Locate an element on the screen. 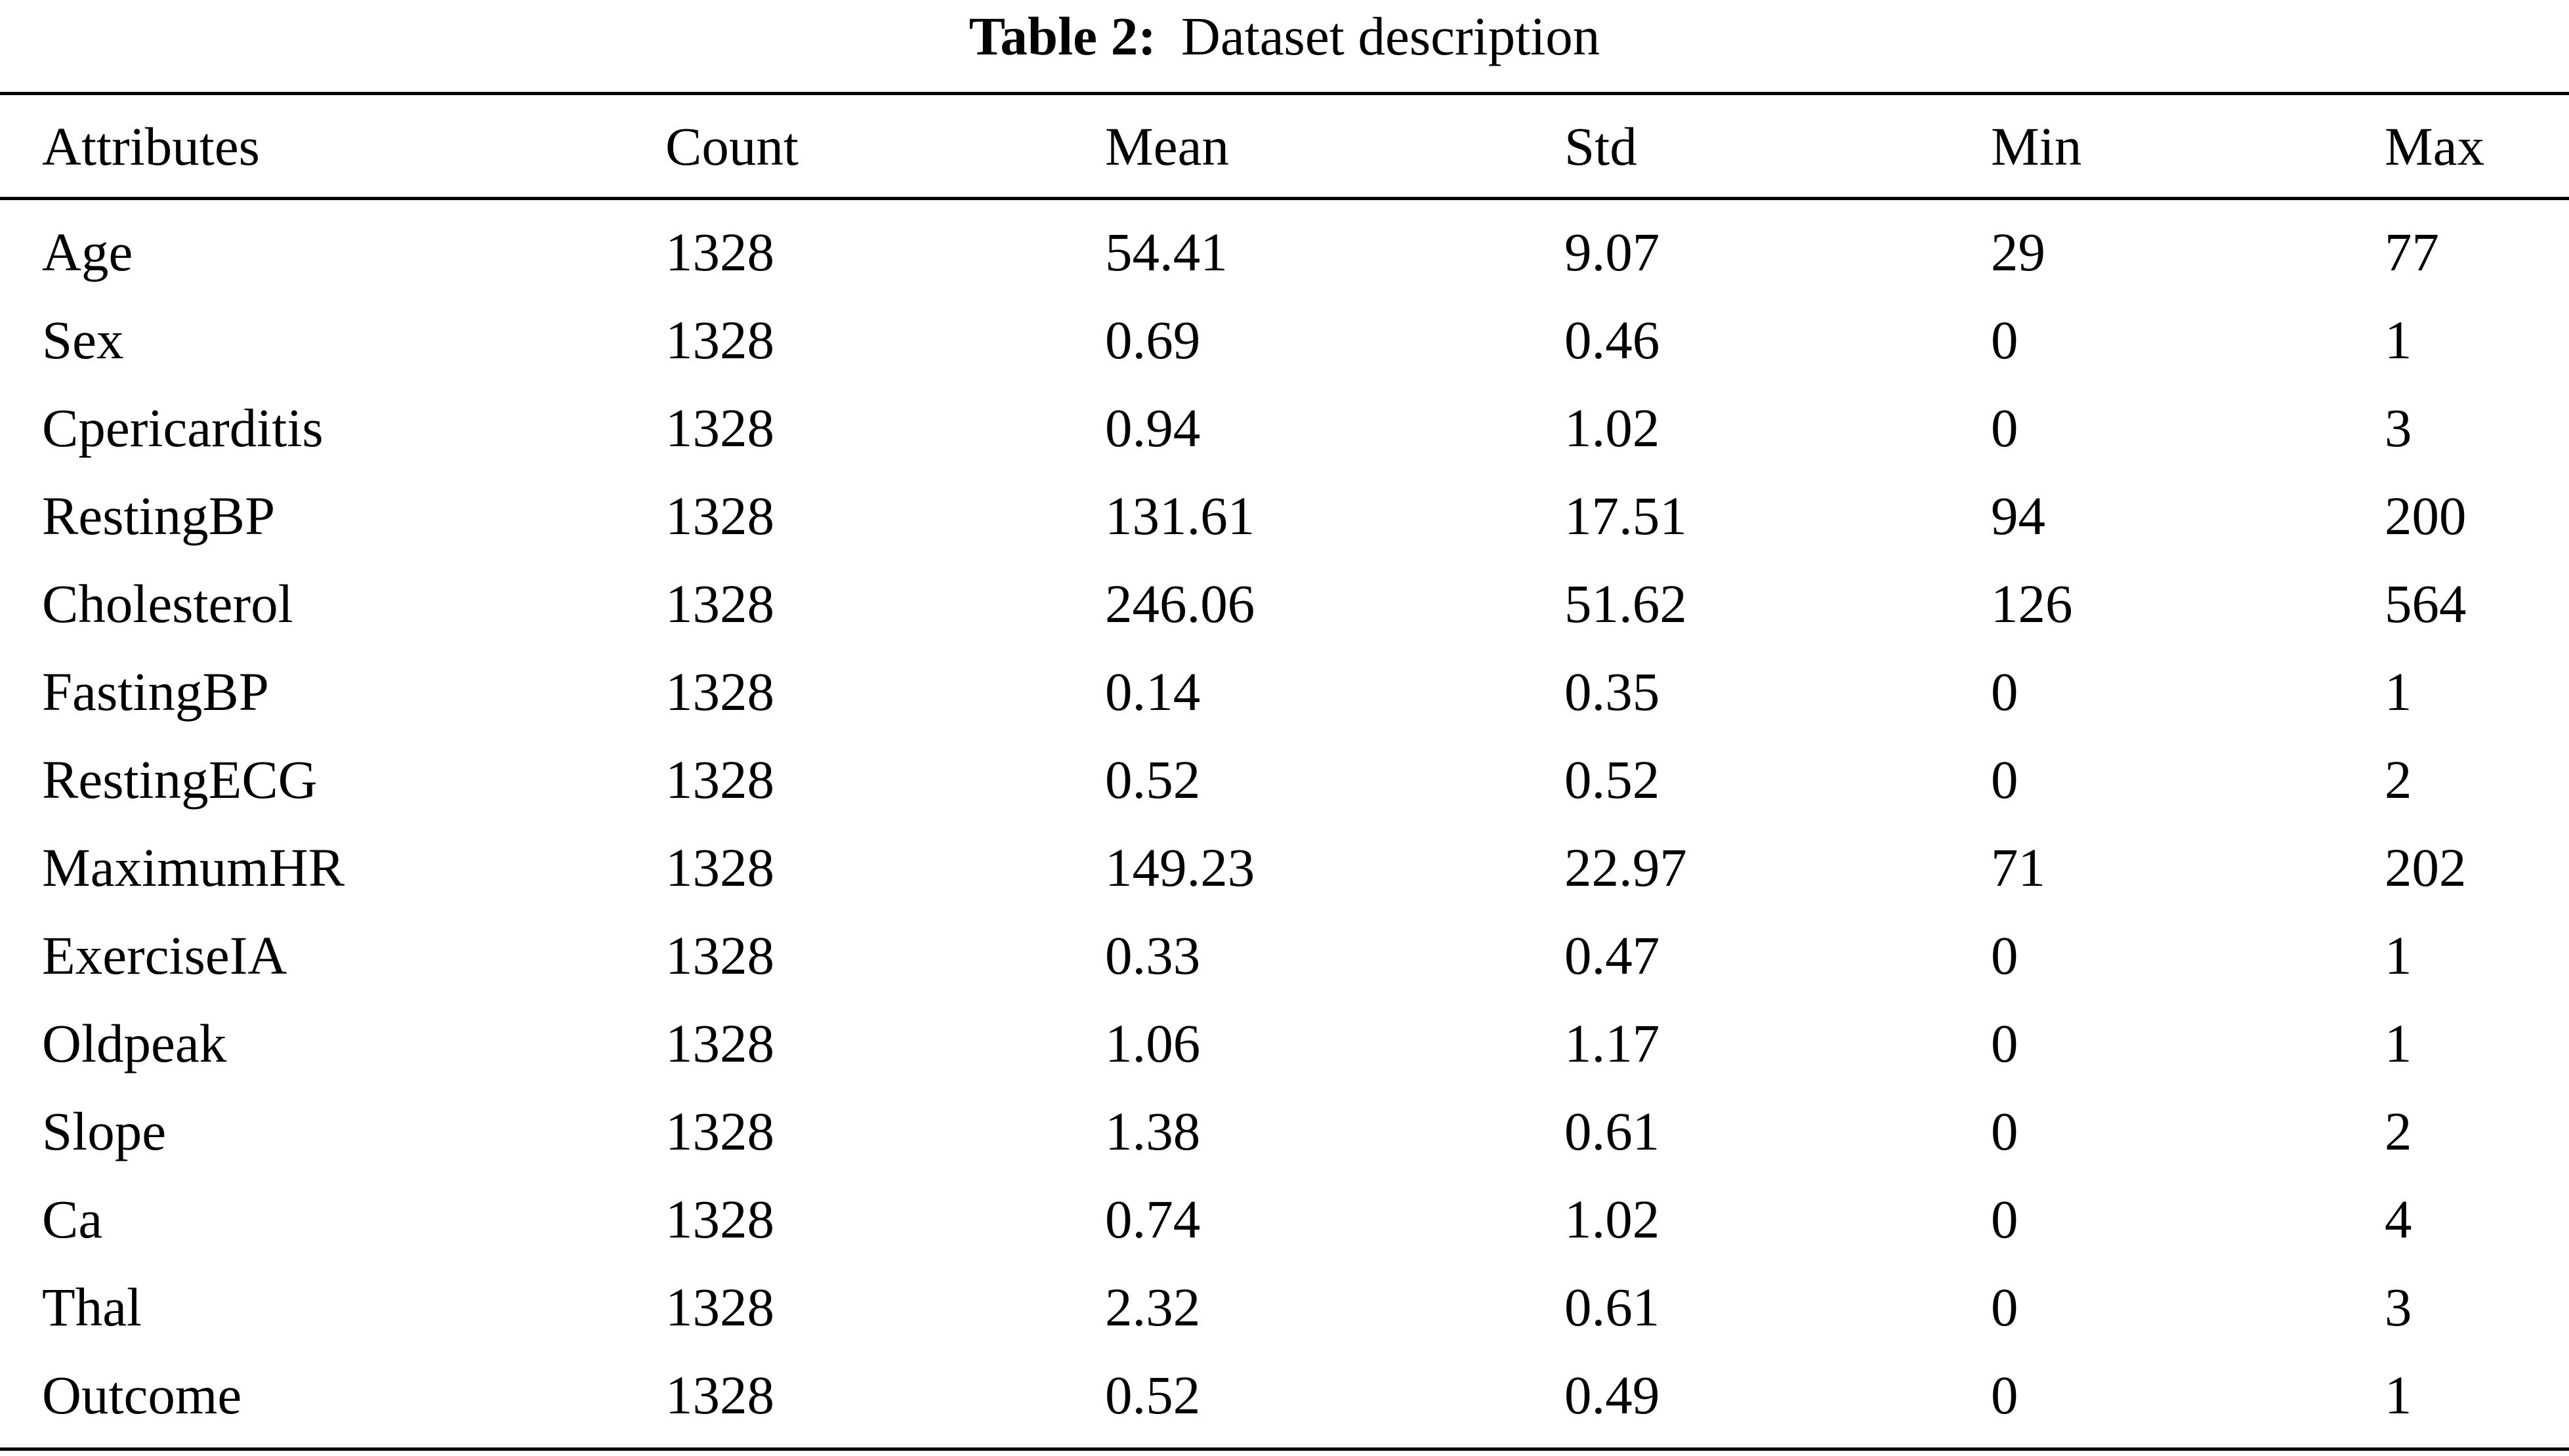  table-row: Cpericarditis 1328 0.94 1.02 0 3 is located at coordinates (1284, 428).